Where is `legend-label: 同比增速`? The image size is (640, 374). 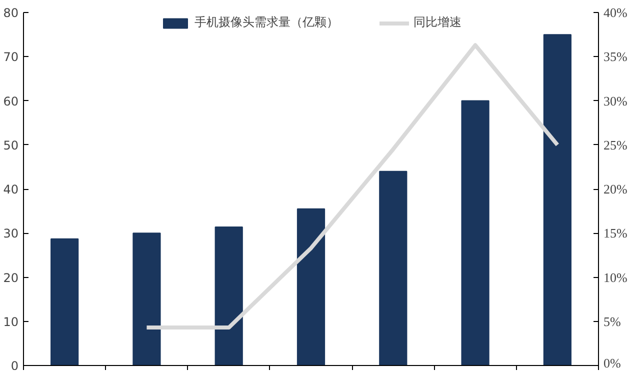
legend-label: 同比增速 is located at coordinates (438, 22).